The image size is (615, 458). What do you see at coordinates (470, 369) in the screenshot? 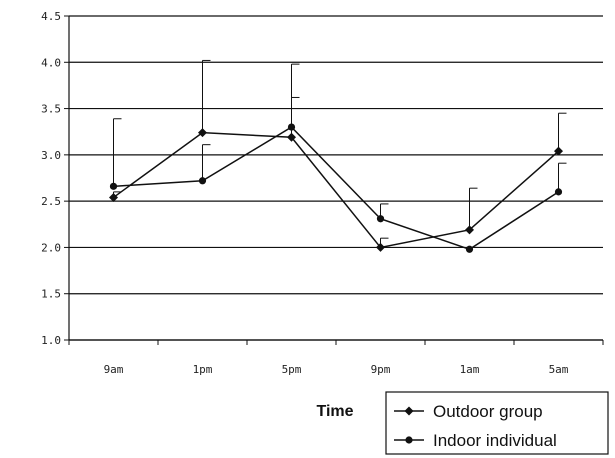
I see `x-tick-label: 1am` at bounding box center [470, 369].